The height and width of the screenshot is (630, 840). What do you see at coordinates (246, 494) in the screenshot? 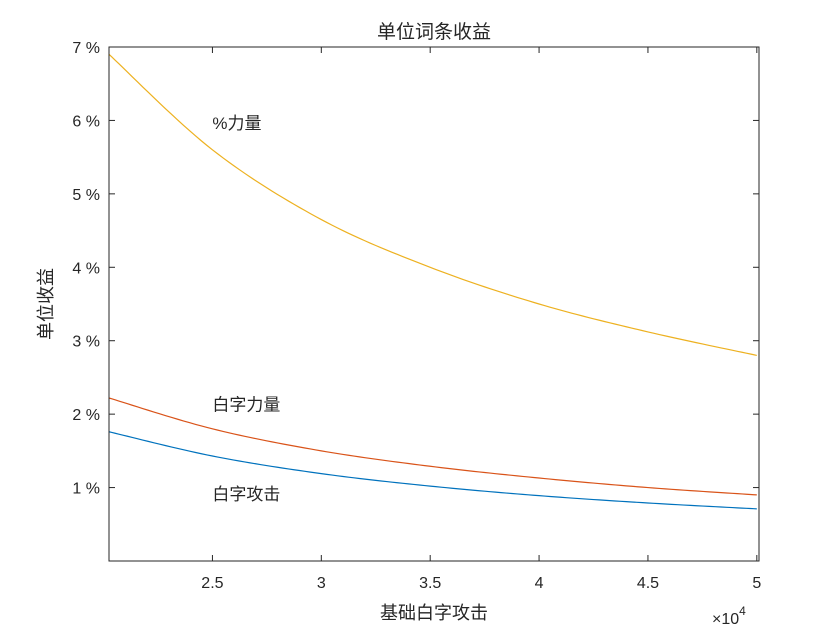
I see `annotation-label-3: 白字攻击` at bounding box center [246, 494].